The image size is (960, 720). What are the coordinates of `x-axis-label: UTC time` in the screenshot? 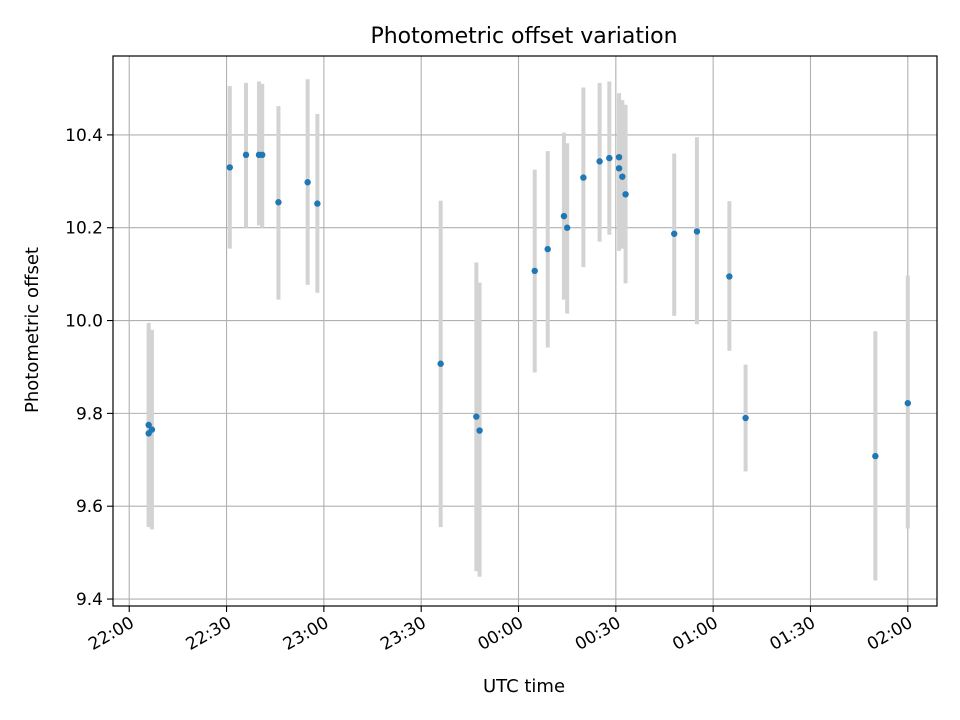 It's located at (524, 686).